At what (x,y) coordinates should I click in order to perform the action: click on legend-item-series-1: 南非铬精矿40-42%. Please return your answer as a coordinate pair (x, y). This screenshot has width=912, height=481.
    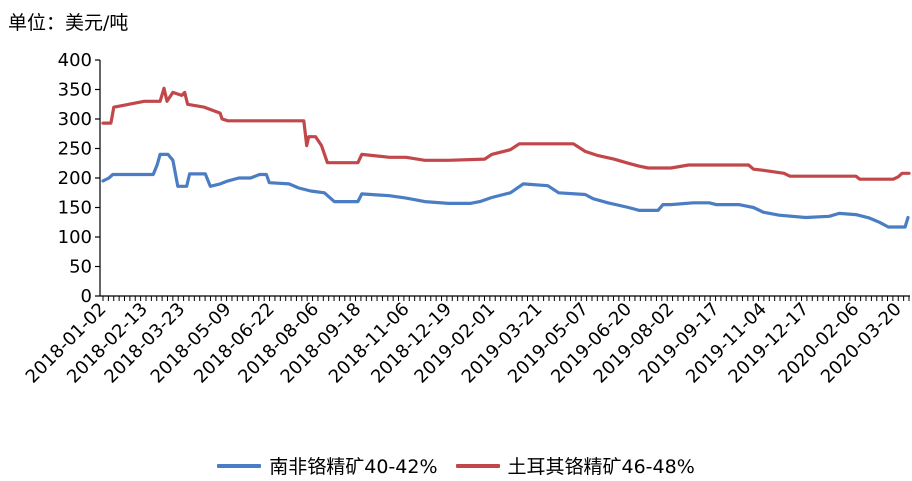
    Looking at the image, I should click on (327, 465).